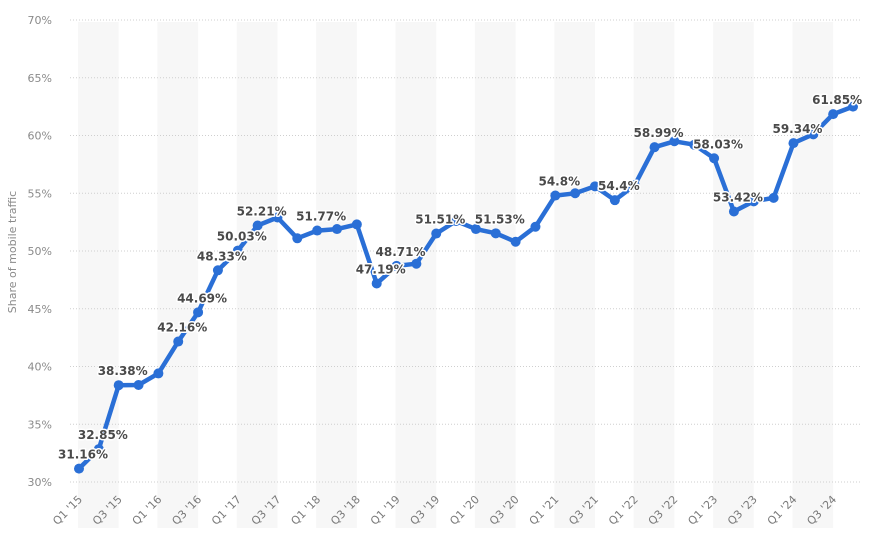 The image size is (870, 554). I want to click on data-label: 42.16%, so click(182, 328).